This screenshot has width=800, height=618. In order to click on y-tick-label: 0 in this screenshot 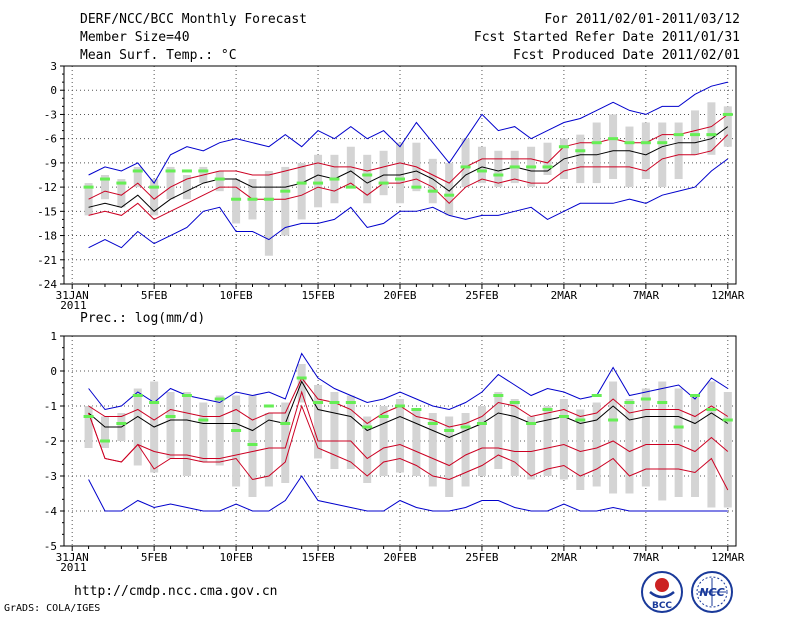, I will do `click(53, 371)`.